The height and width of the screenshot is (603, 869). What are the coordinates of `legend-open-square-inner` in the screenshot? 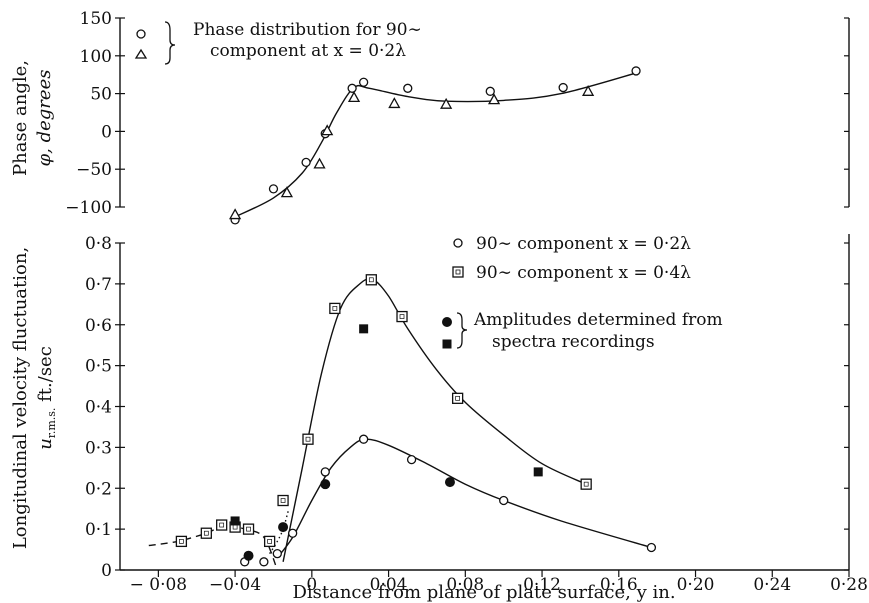 It's located at (458, 272).